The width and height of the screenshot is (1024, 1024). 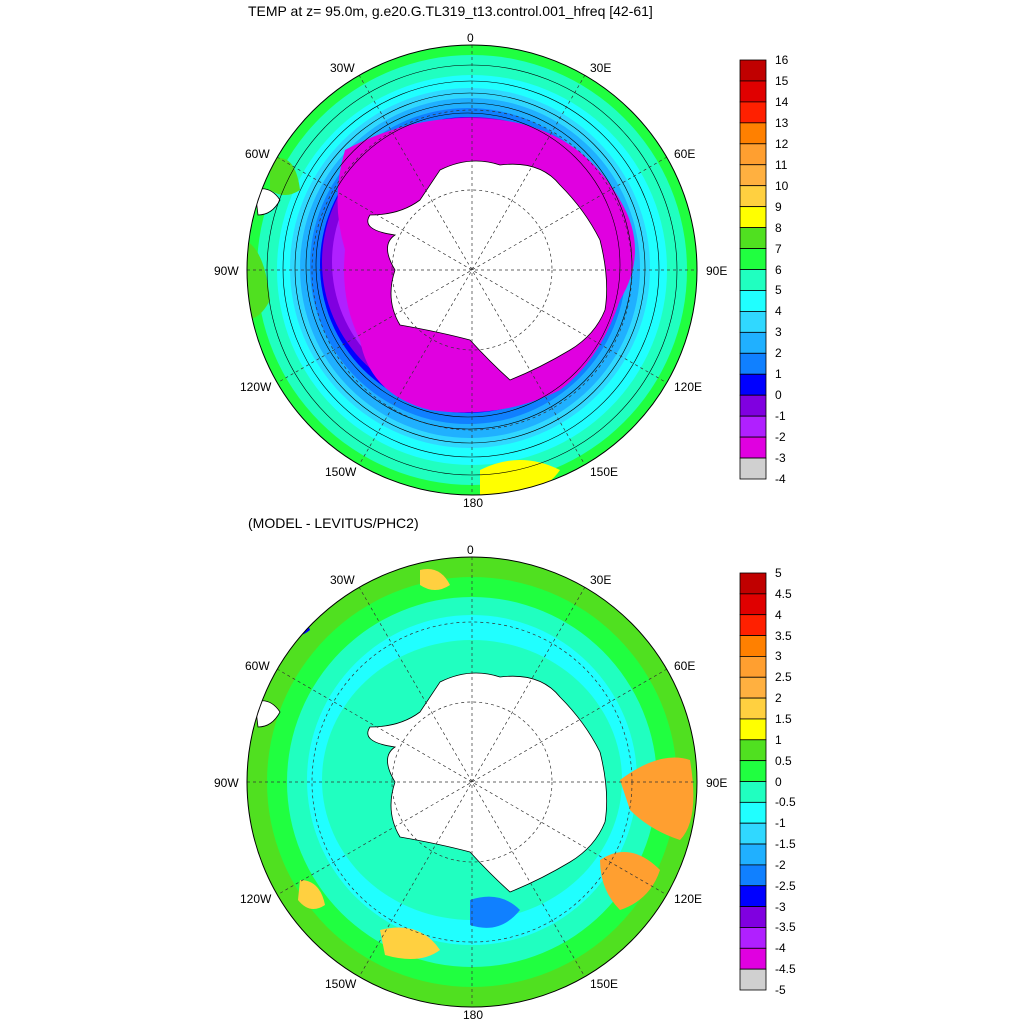 I want to click on bottom-lon-120e: 120E, so click(x=688, y=899).